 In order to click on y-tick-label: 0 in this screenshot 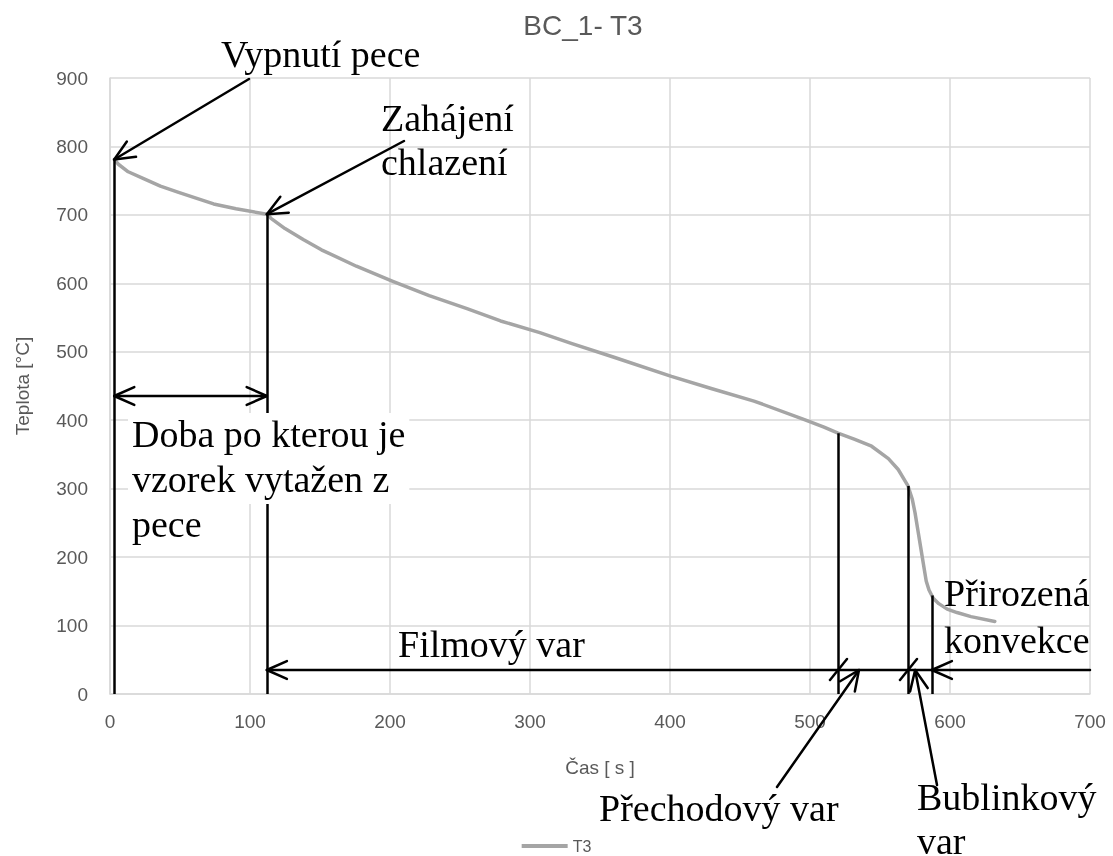, I will do `click(82, 694)`.